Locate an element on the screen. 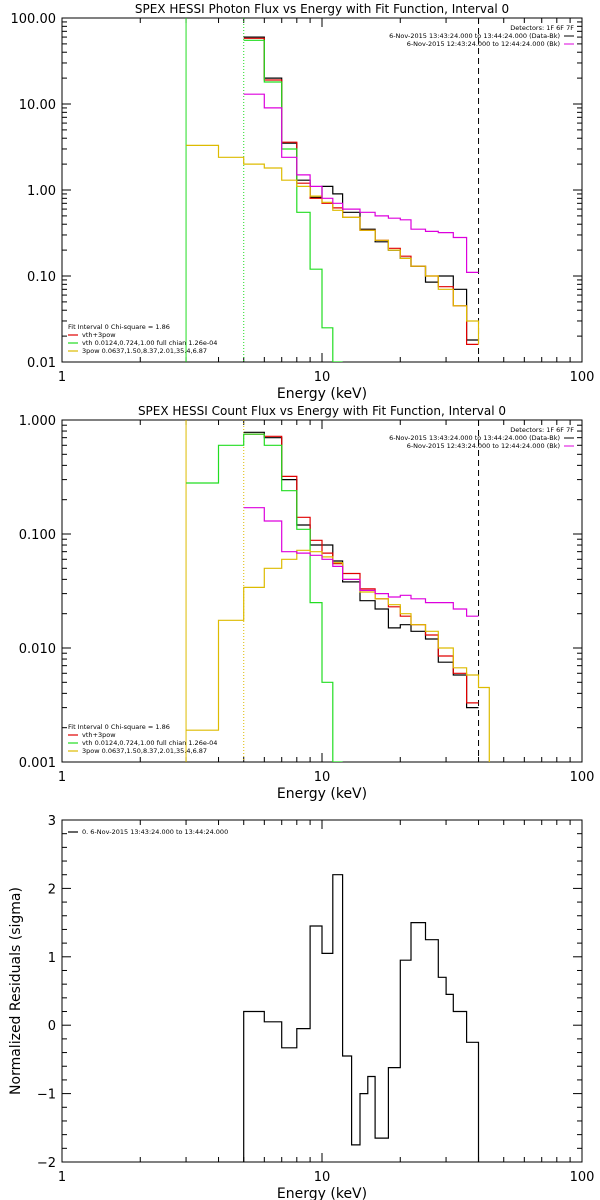 This screenshot has height=1200, width=600. series-red is located at coordinates (361, 191).